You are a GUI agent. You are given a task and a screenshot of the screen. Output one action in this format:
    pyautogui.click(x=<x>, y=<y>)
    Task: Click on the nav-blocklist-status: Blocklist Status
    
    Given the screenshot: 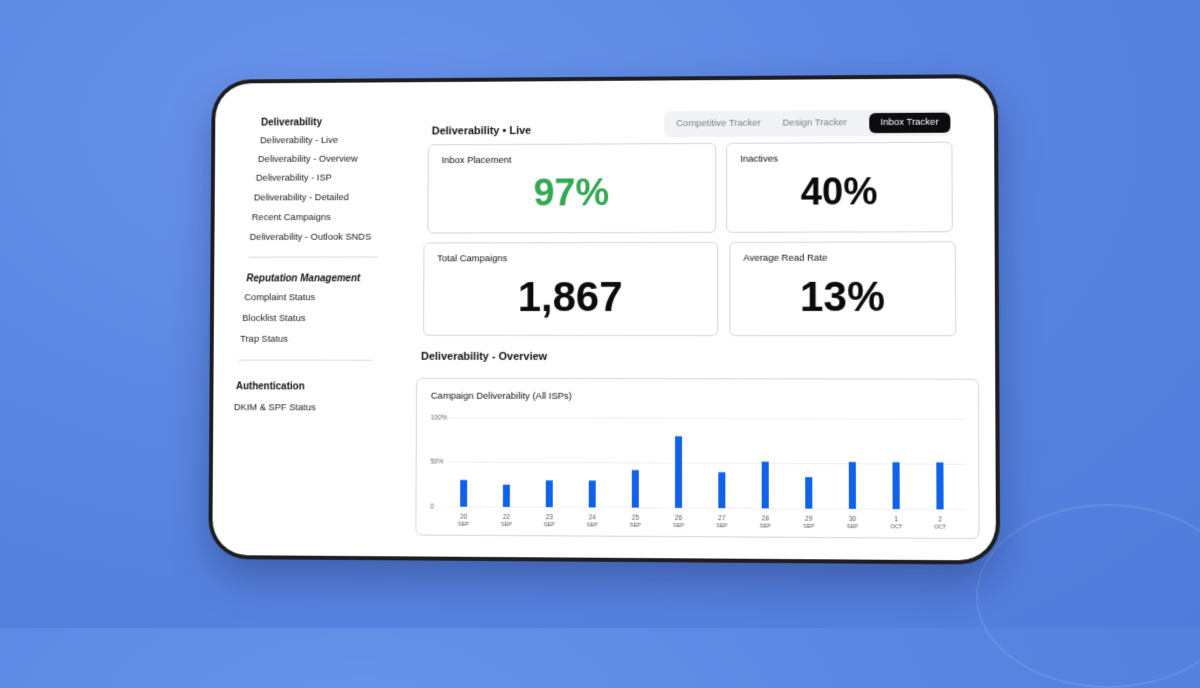 What is the action you would take?
    pyautogui.click(x=273, y=318)
    